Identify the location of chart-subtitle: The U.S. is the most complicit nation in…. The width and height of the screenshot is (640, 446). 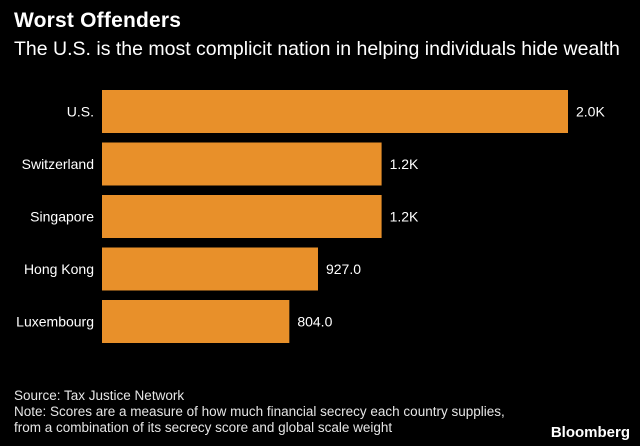
(317, 49).